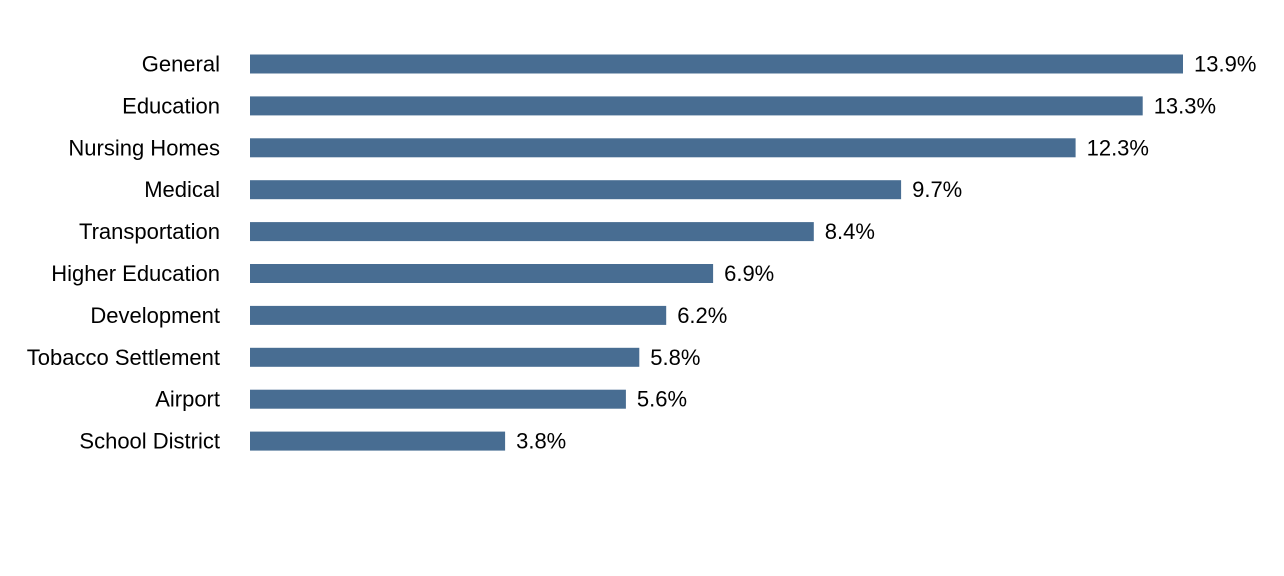 The height and width of the screenshot is (576, 1284). Describe the element at coordinates (937, 189) in the screenshot. I see `value-label-medical: 9.7%` at that location.